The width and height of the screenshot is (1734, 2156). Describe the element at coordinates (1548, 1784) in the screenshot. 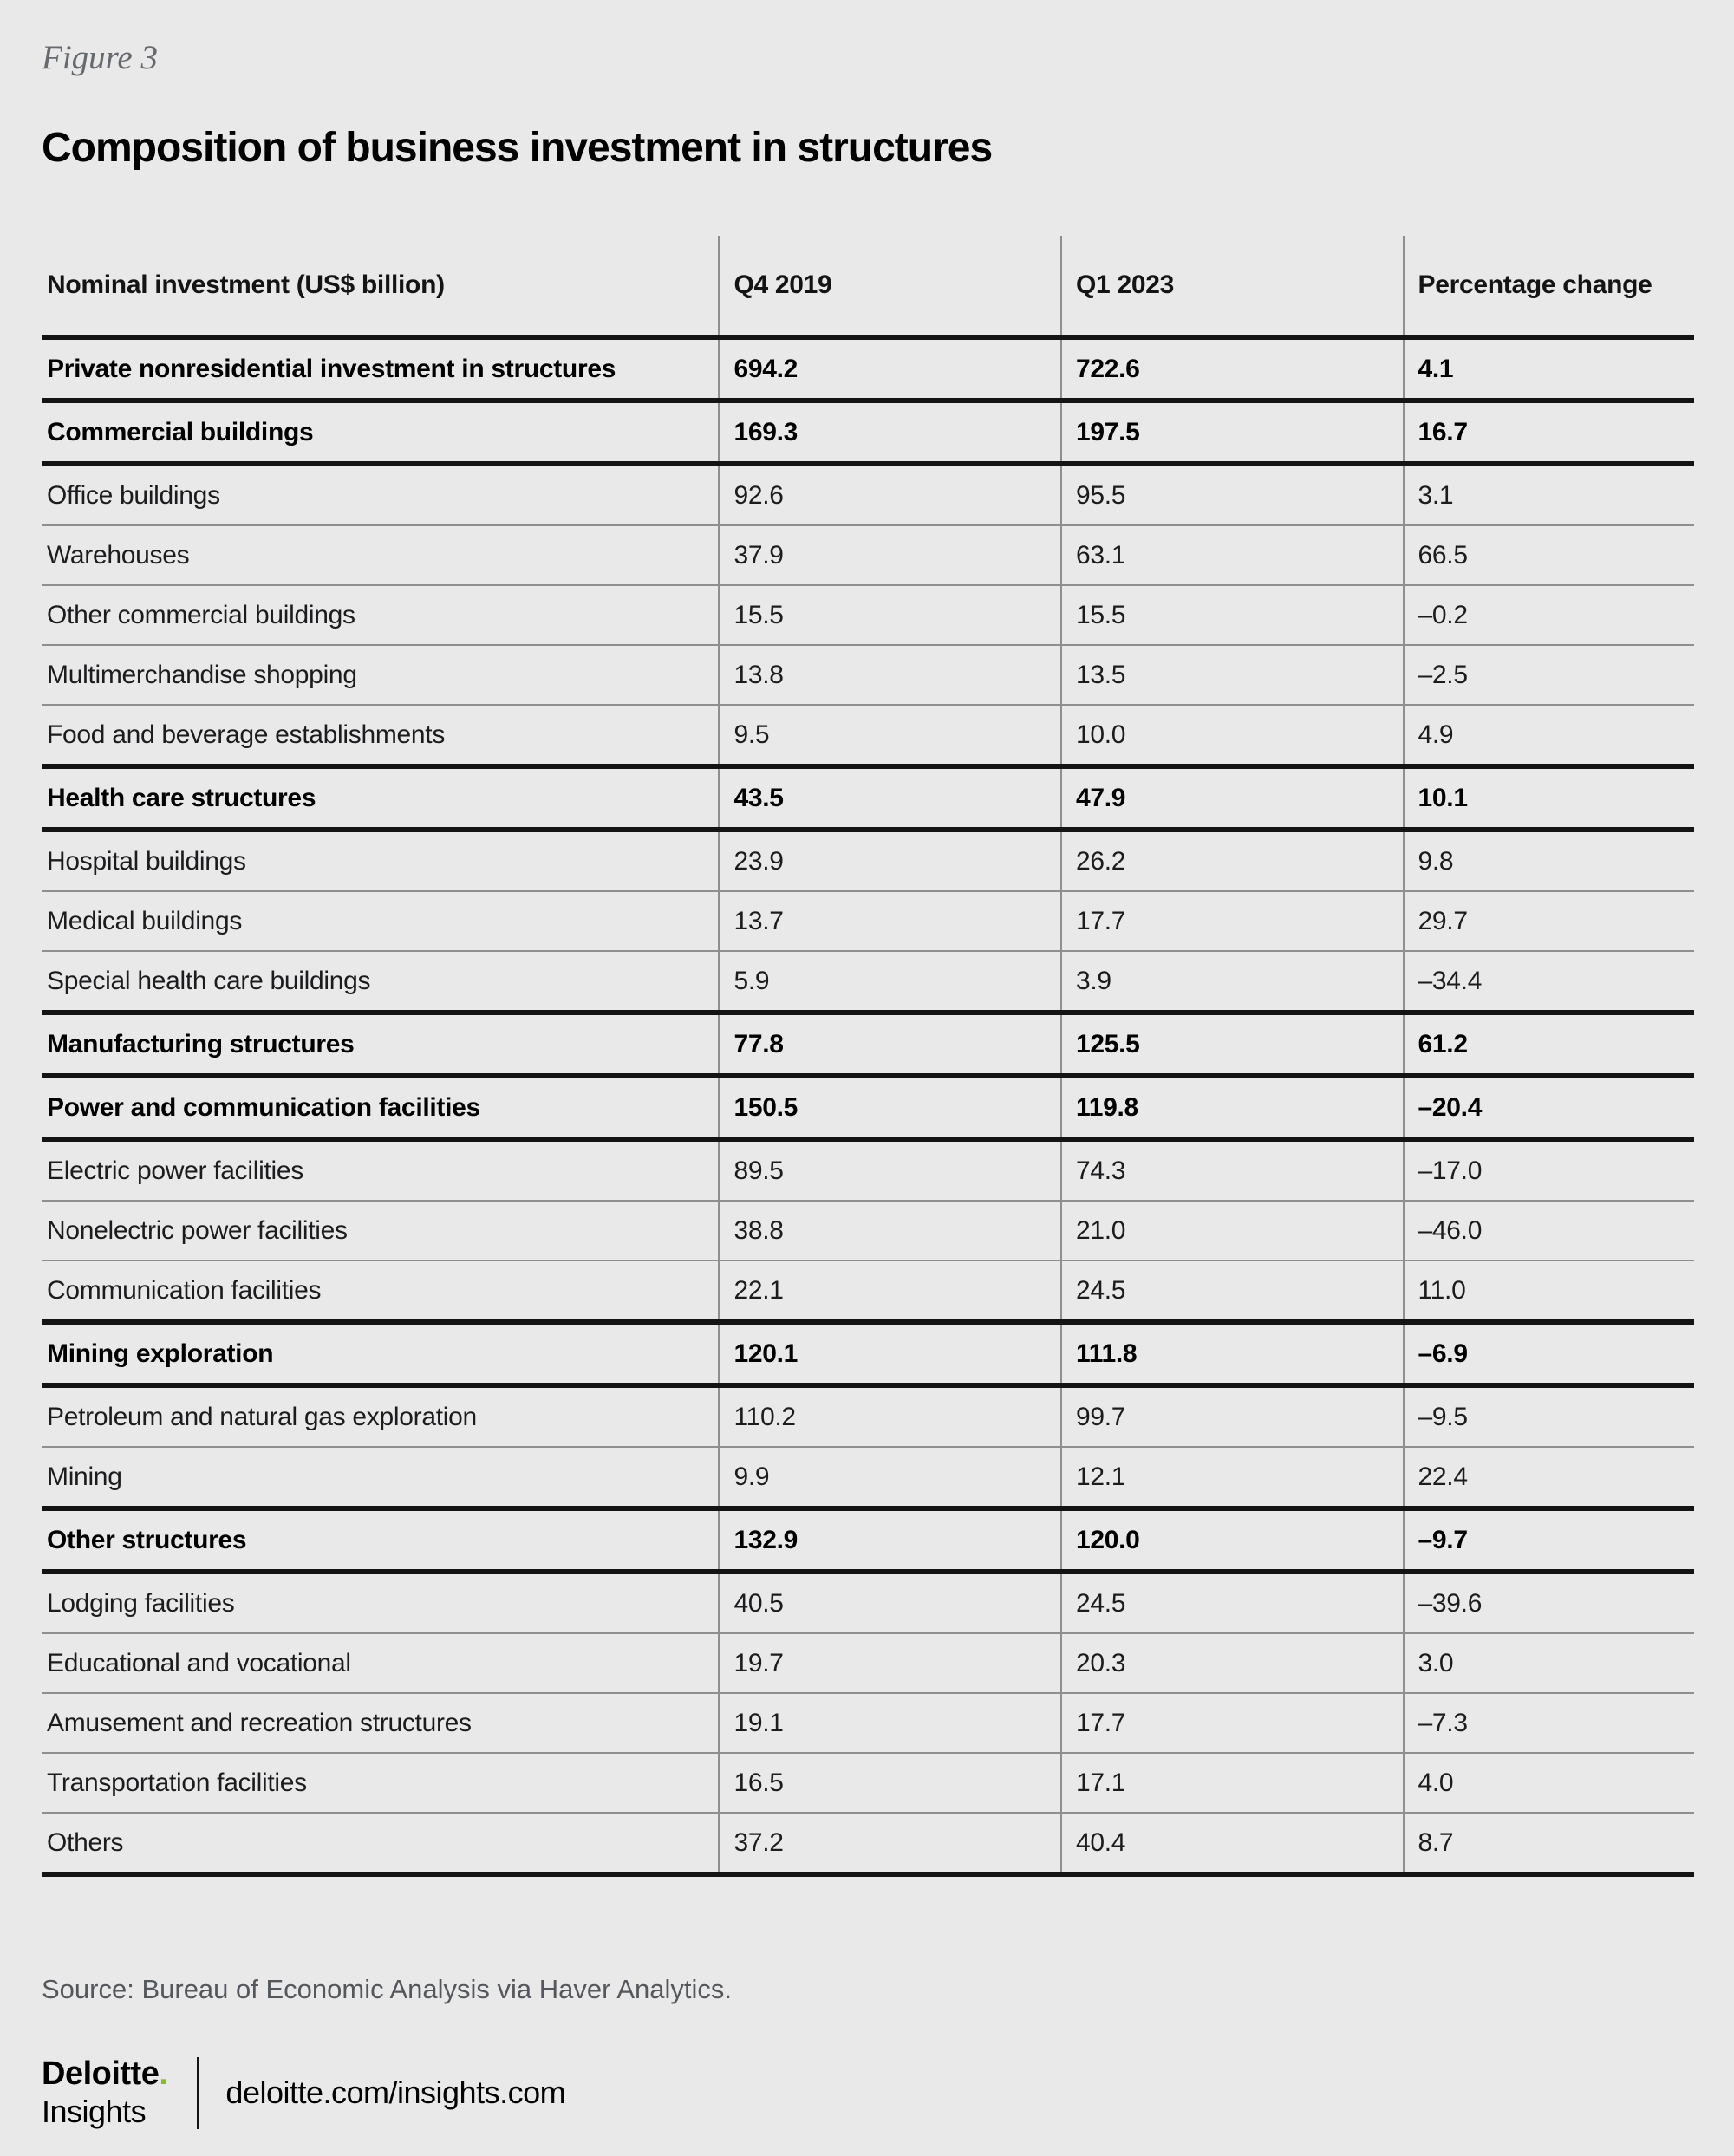

I see `row-value: 4.0` at that location.